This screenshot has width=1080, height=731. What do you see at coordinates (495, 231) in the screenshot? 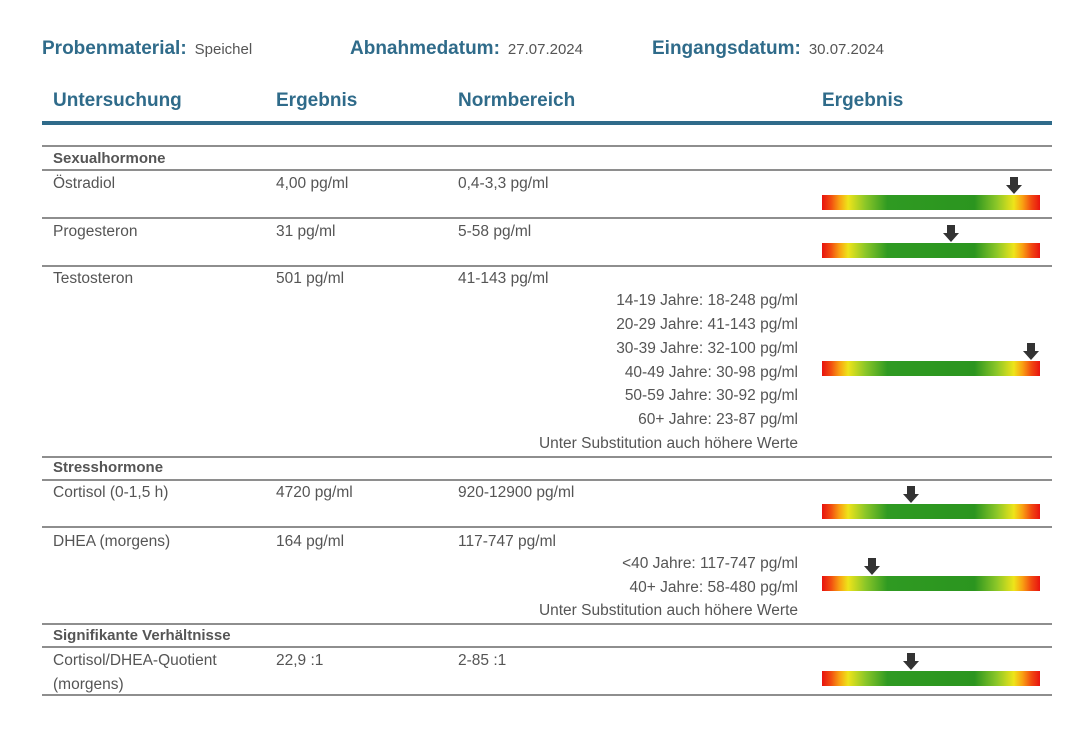
I see `row-progesteron-range: 5-58 pg/ml` at bounding box center [495, 231].